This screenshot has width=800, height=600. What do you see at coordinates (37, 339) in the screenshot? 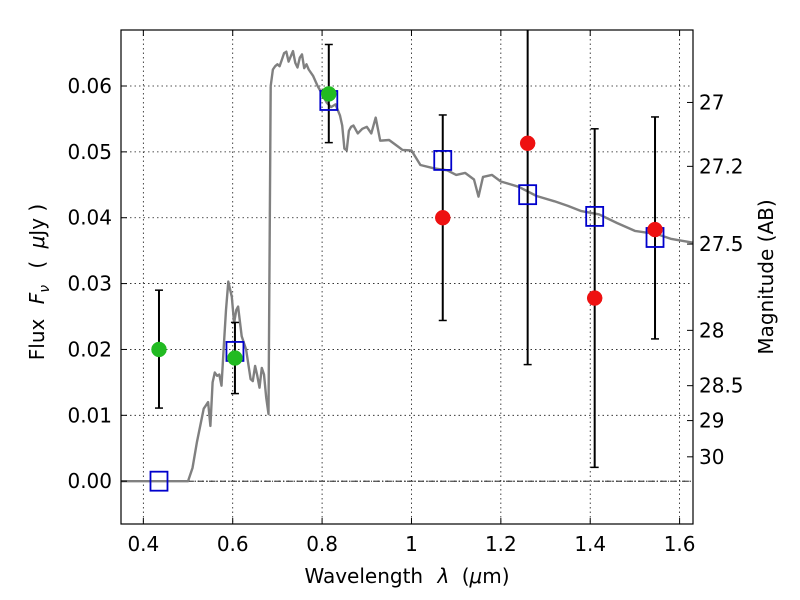
I see `y-axis-label-prefix: Flux` at bounding box center [37, 339].